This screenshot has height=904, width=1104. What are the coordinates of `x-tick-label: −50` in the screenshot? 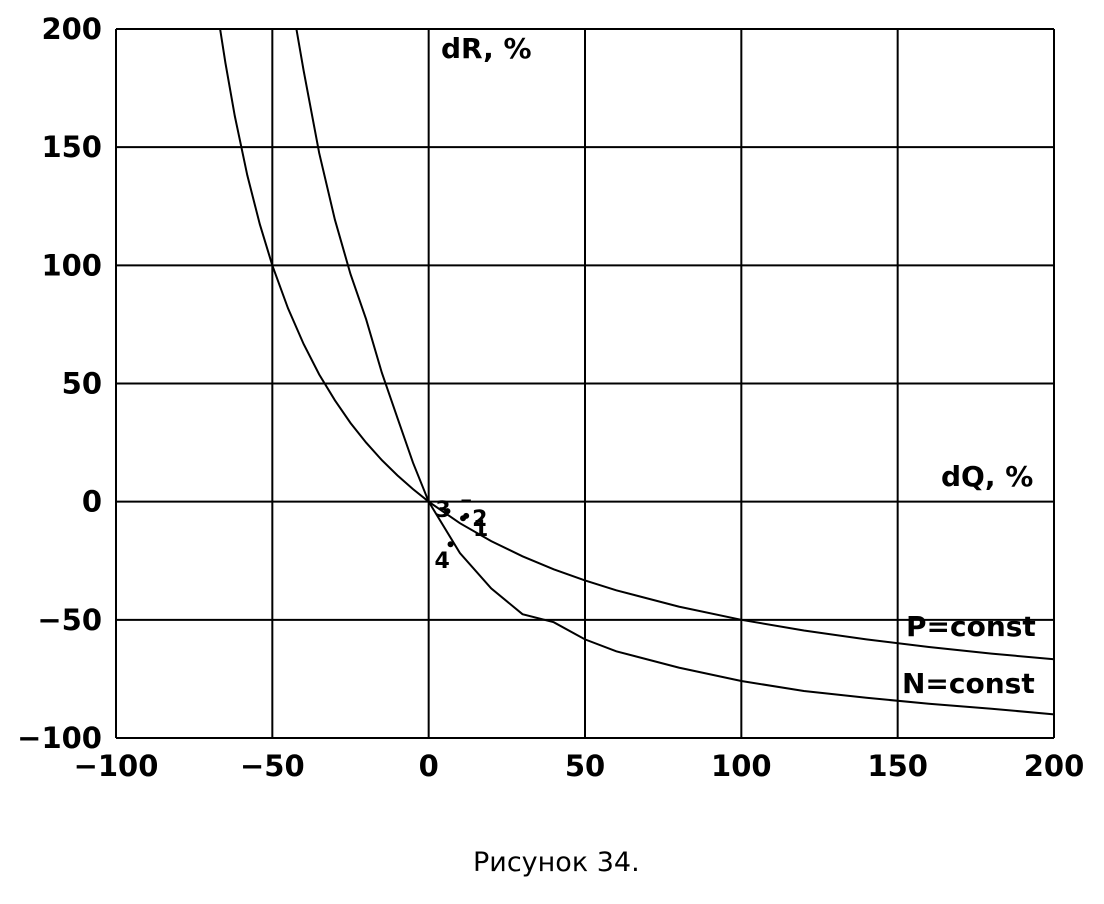 It's located at (272, 766).